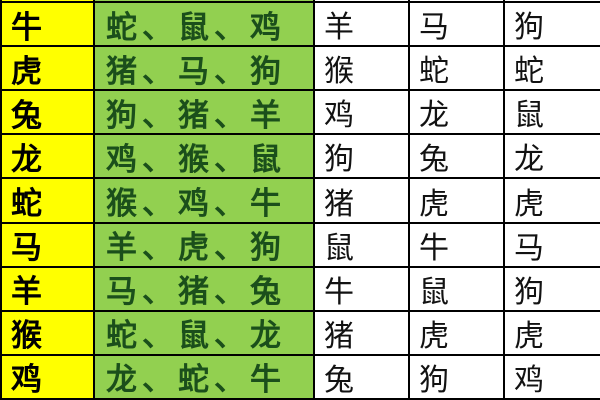 This screenshot has width=600, height=400. I want to click on zodiac-sign-cell: 羊, so click(48, 289).